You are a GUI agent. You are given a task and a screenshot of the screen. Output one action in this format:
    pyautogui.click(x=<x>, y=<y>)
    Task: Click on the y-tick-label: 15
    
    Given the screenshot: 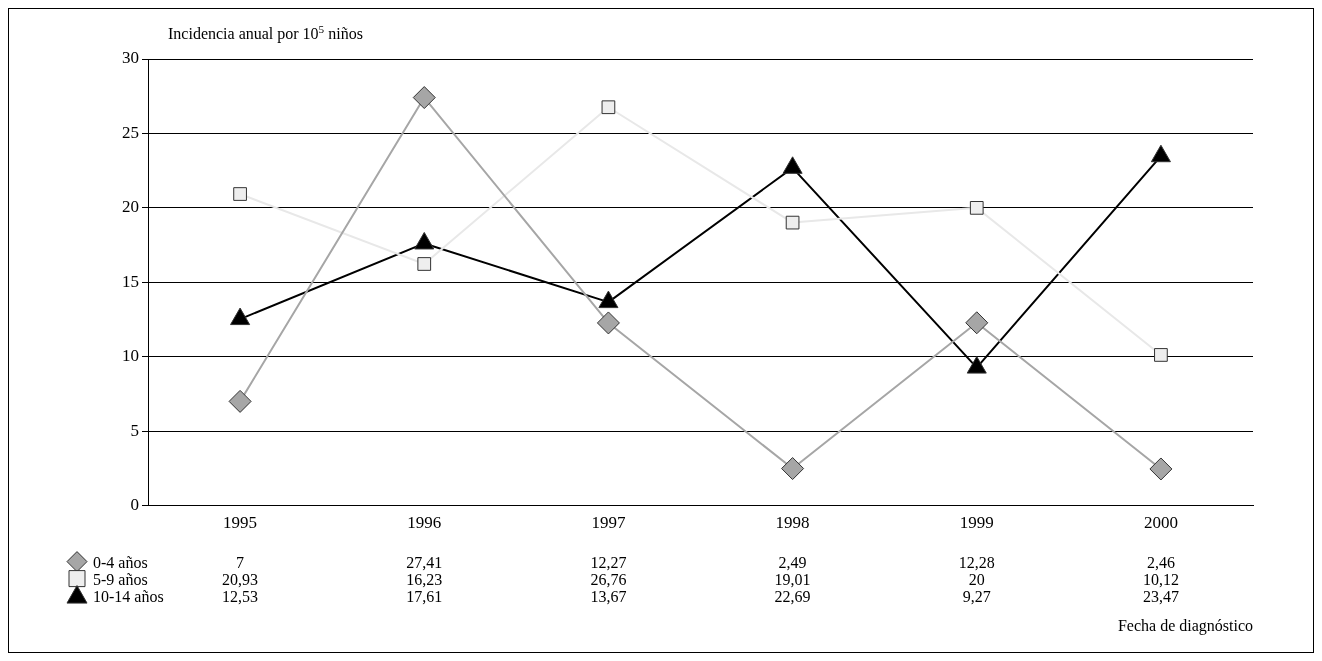 What is the action you would take?
    pyautogui.click(x=130, y=281)
    